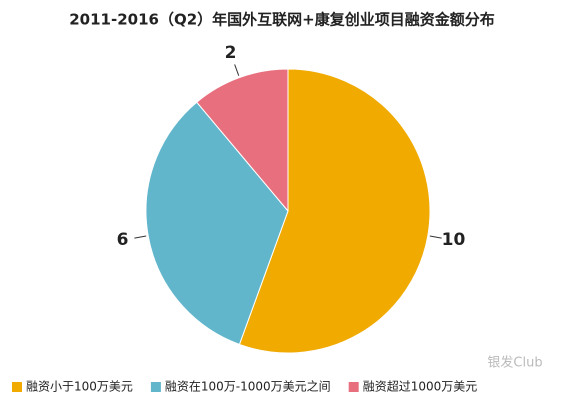  Describe the element at coordinates (454, 240) in the screenshot. I see `data-label: 10` at that location.